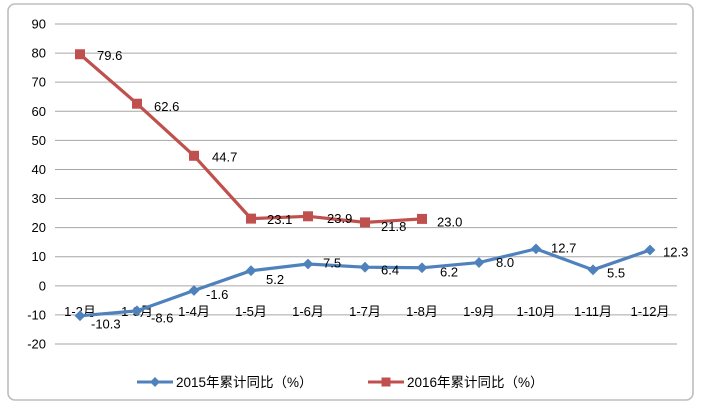 This screenshot has width=703, height=414. Describe the element at coordinates (224, 156) in the screenshot. I see `data-label: 44.7` at that location.